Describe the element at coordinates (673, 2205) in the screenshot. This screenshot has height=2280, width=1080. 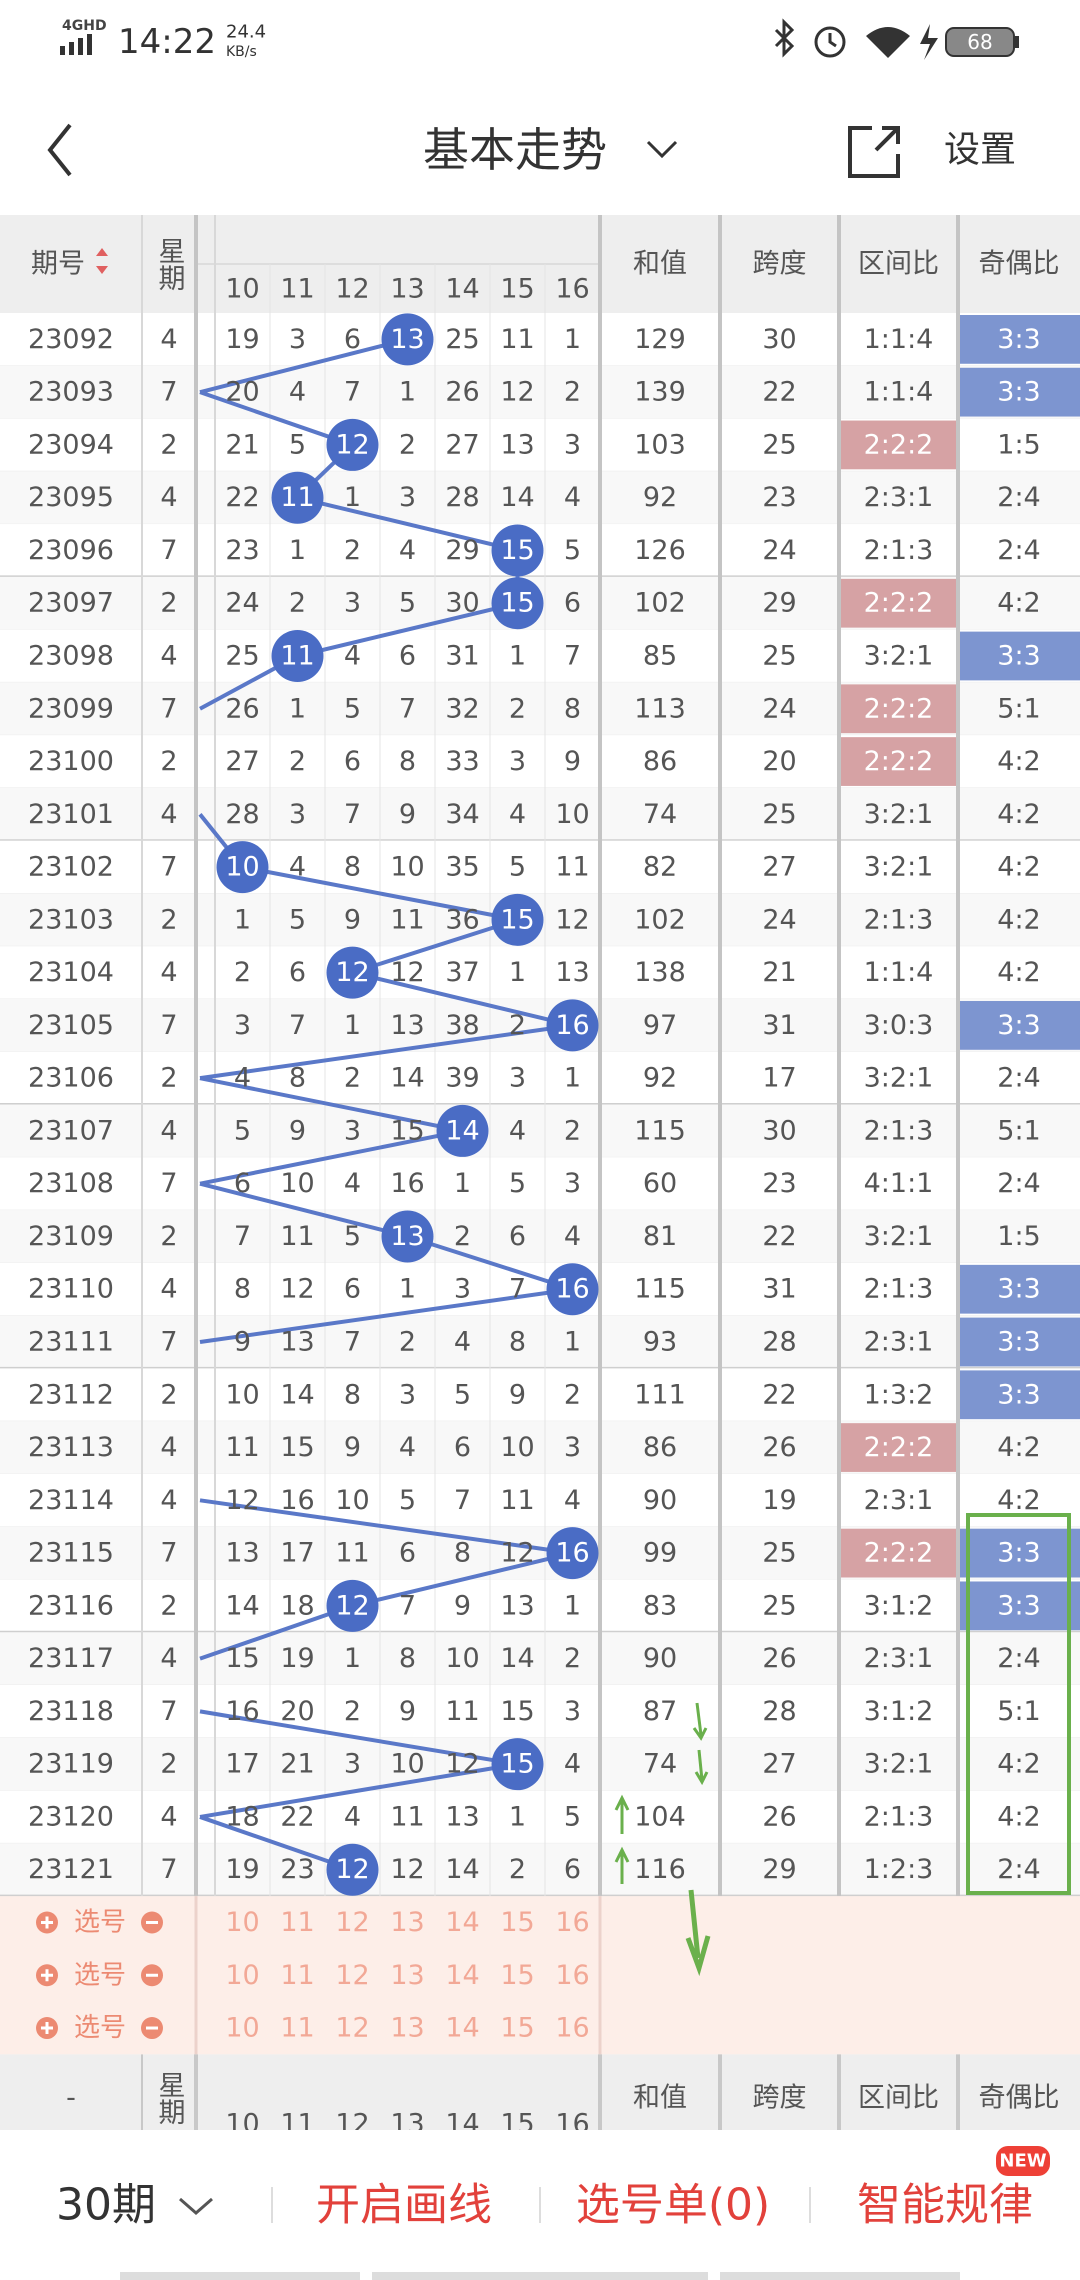
I see `pick-list-button: 选号单(0)` at that location.